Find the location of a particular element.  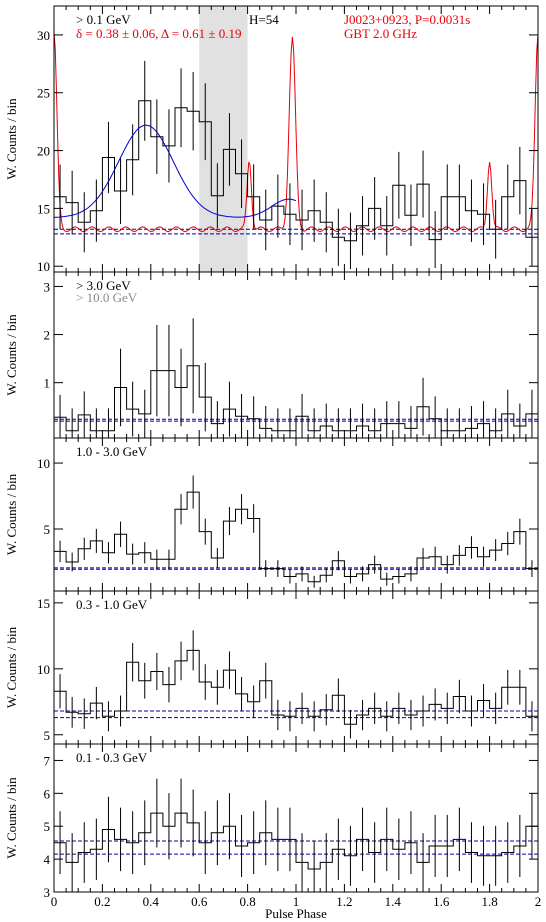

x-tick-label: 0.4 is located at coordinates (151, 901).